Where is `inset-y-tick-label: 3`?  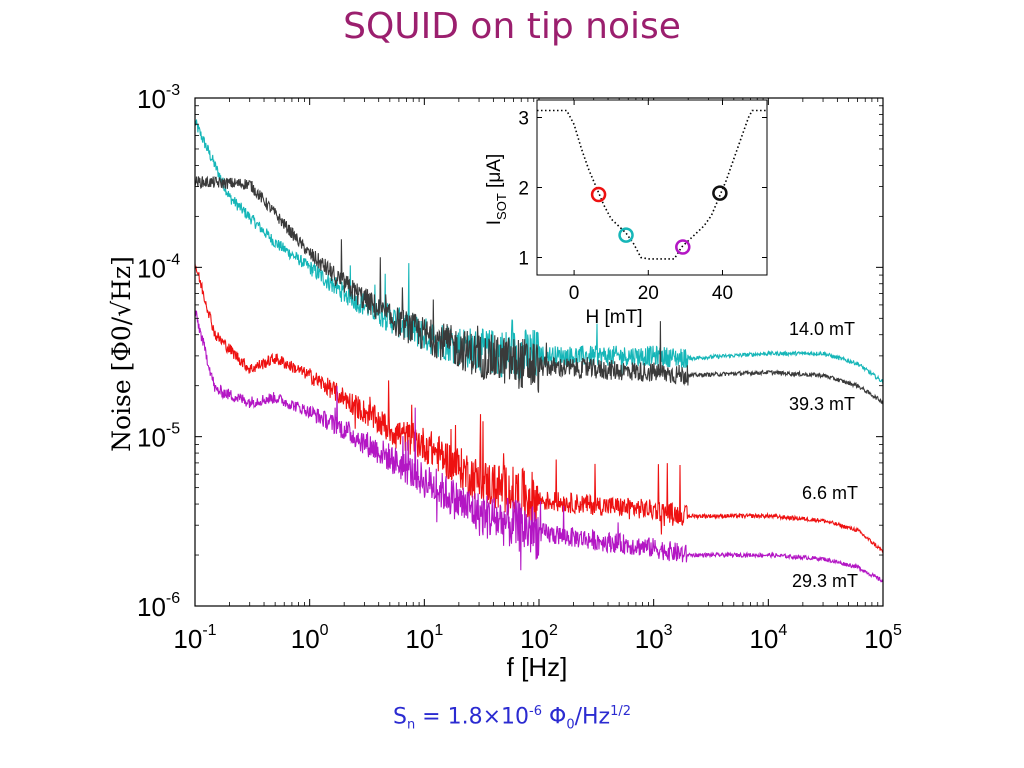 inset-y-tick-label: 3 is located at coordinates (523, 119).